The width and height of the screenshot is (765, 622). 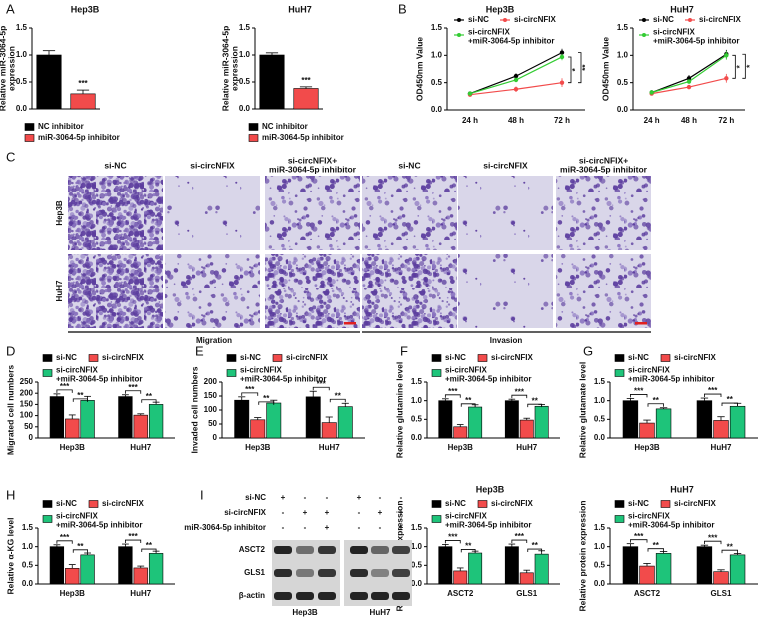 I want to click on y-tick-label: 0.0, so click(x=437, y=109).